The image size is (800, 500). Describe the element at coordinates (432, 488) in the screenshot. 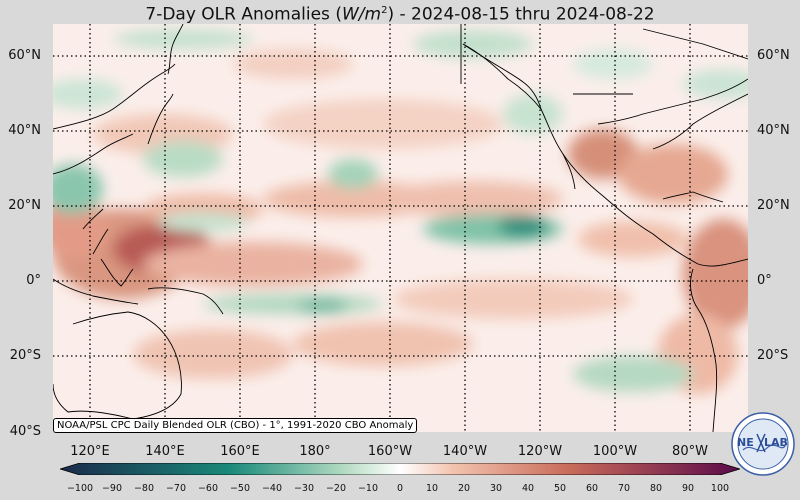

I see `colorbar-tick-label: 10` at that location.